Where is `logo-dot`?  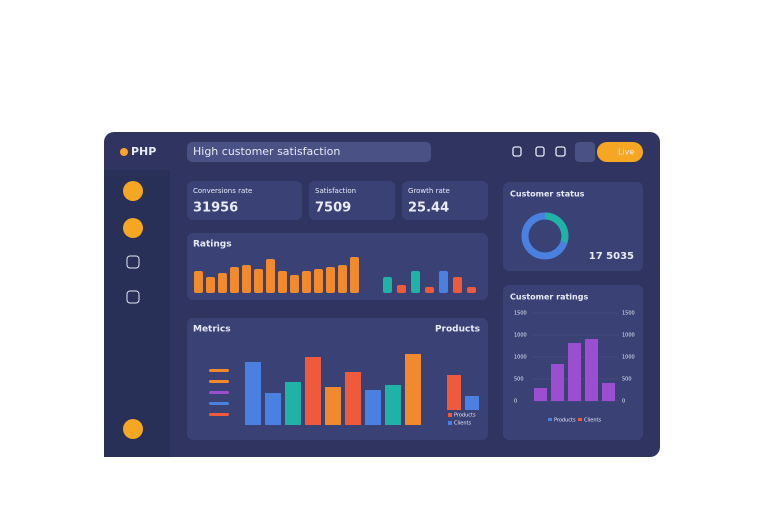
logo-dot is located at coordinates (124, 152).